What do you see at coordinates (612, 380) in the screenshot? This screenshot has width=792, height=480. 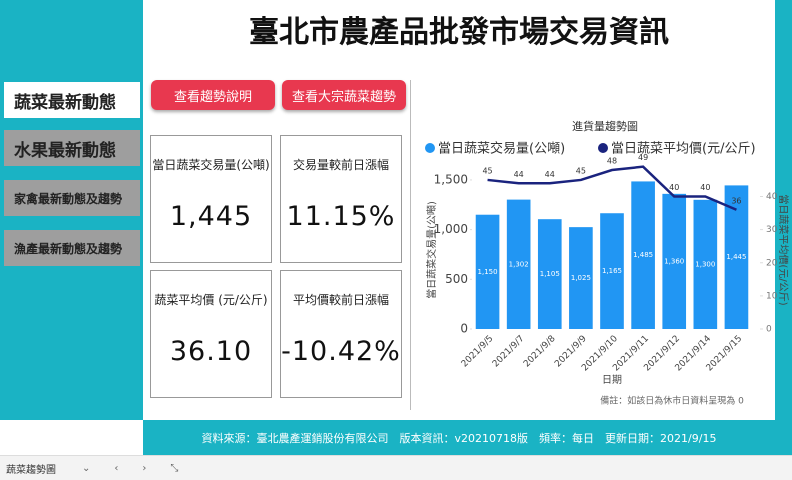 I see `x-axis-title: 日期` at bounding box center [612, 380].